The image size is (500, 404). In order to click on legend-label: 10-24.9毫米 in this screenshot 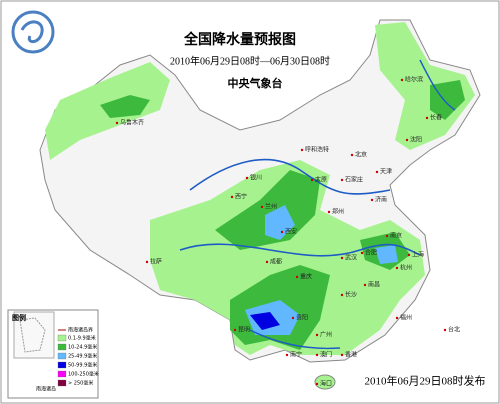, I will do `click(82, 347)`.